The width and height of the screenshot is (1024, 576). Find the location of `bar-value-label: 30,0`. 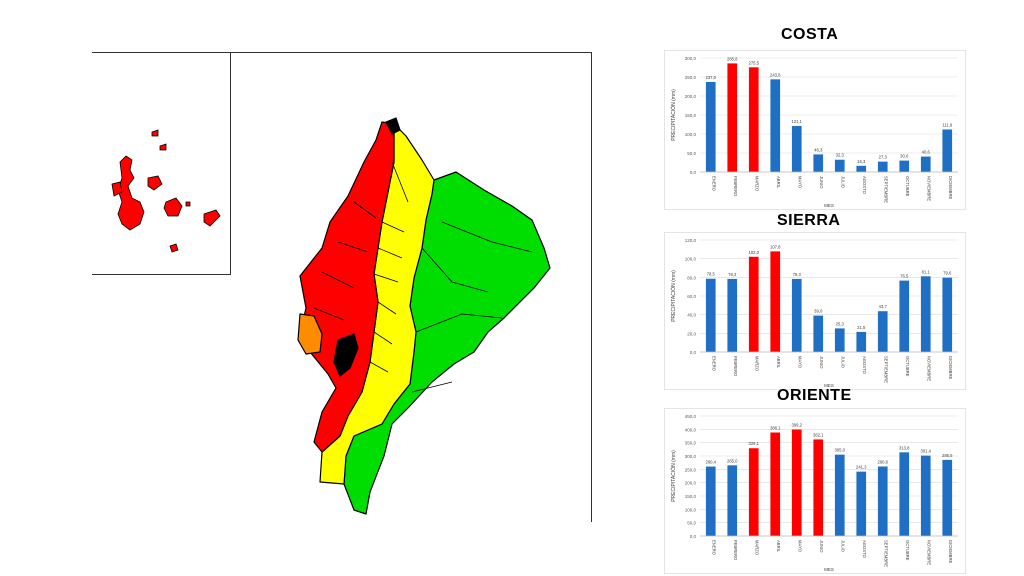

bar-value-label: 30,0 is located at coordinates (904, 156).